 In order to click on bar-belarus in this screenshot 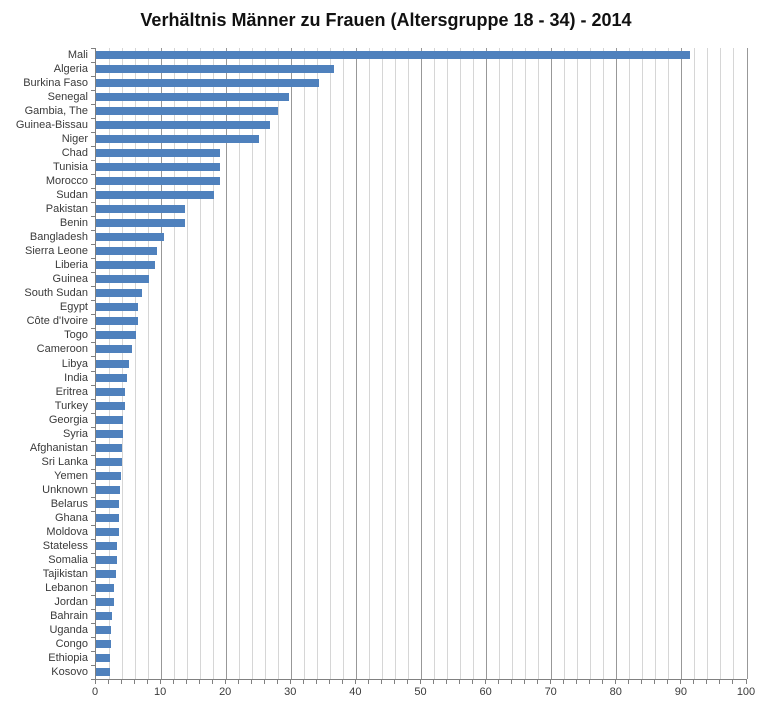, I will do `click(108, 504)`.